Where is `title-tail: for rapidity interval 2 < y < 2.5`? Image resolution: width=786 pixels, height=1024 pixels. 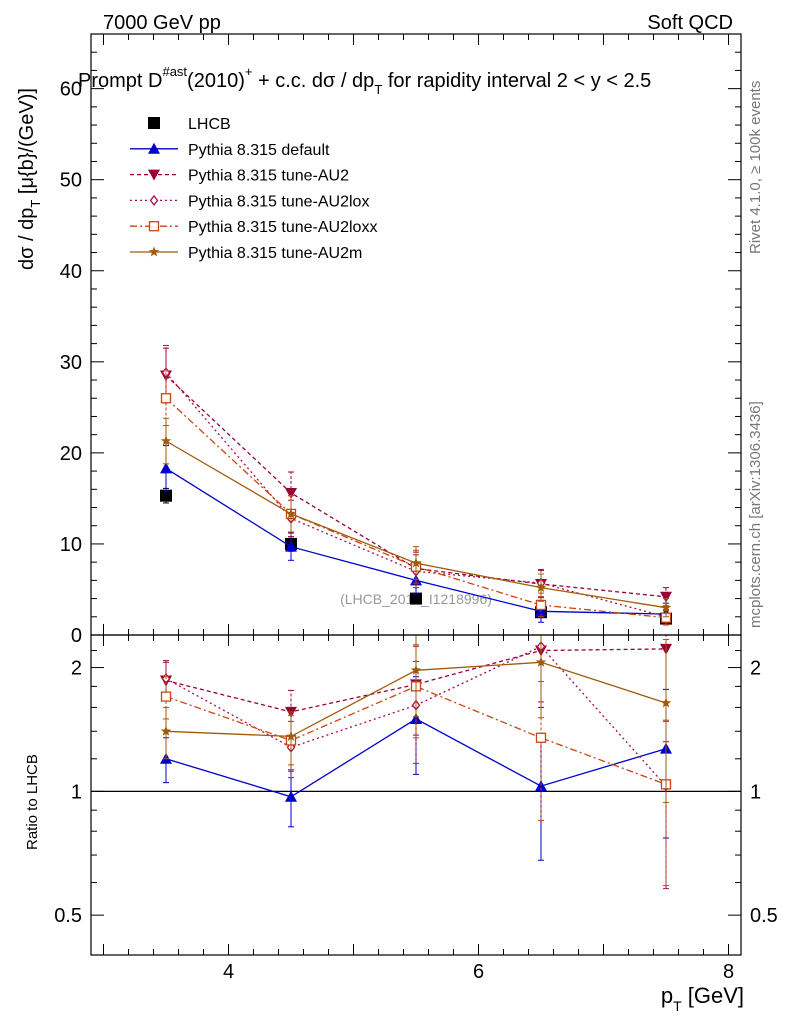 title-tail: for rapidity interval 2 < y < 2.5 is located at coordinates (516, 81).